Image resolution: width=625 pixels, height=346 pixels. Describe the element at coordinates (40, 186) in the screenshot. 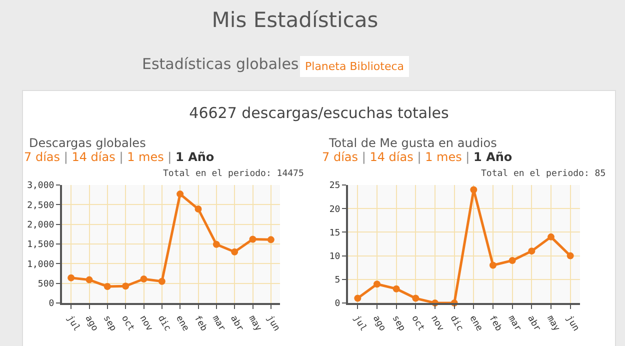

I see `y-tick-label: 3,000` at that location.